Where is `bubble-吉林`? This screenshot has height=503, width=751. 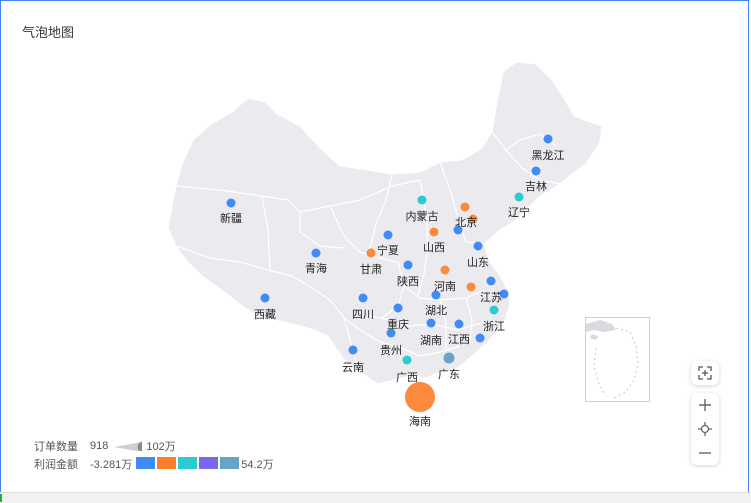 bubble-吉林 is located at coordinates (536, 171).